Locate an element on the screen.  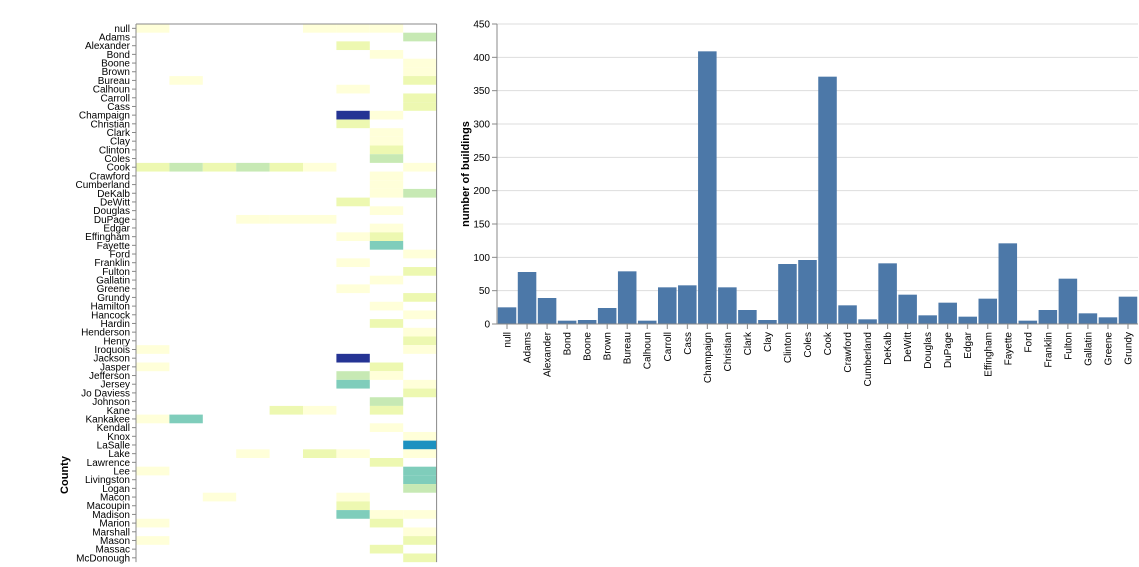
bar-bureau is located at coordinates (627, 297).